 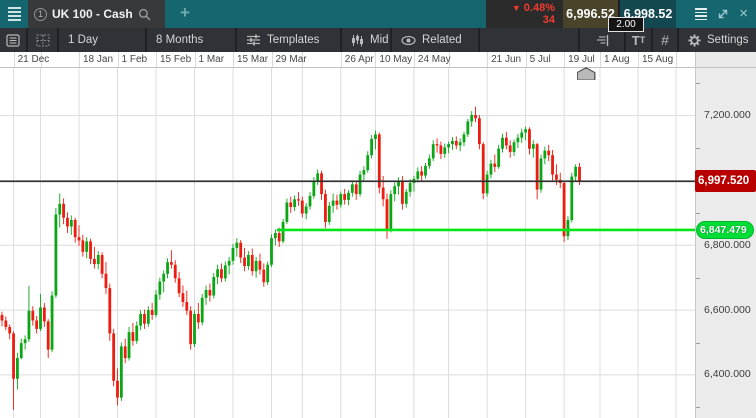 I want to click on price-minor-tick, so click(x=698, y=149).